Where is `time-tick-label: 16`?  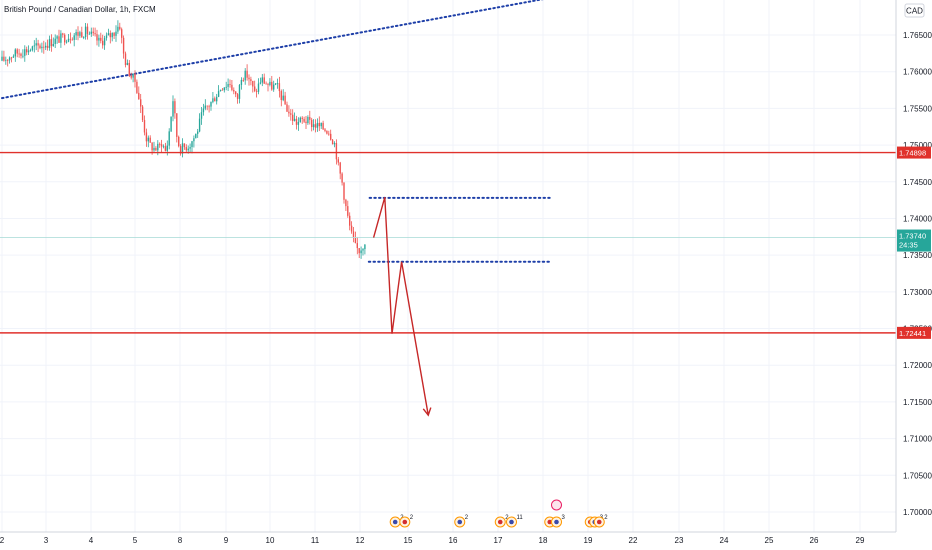
time-tick-label: 16 is located at coordinates (453, 540).